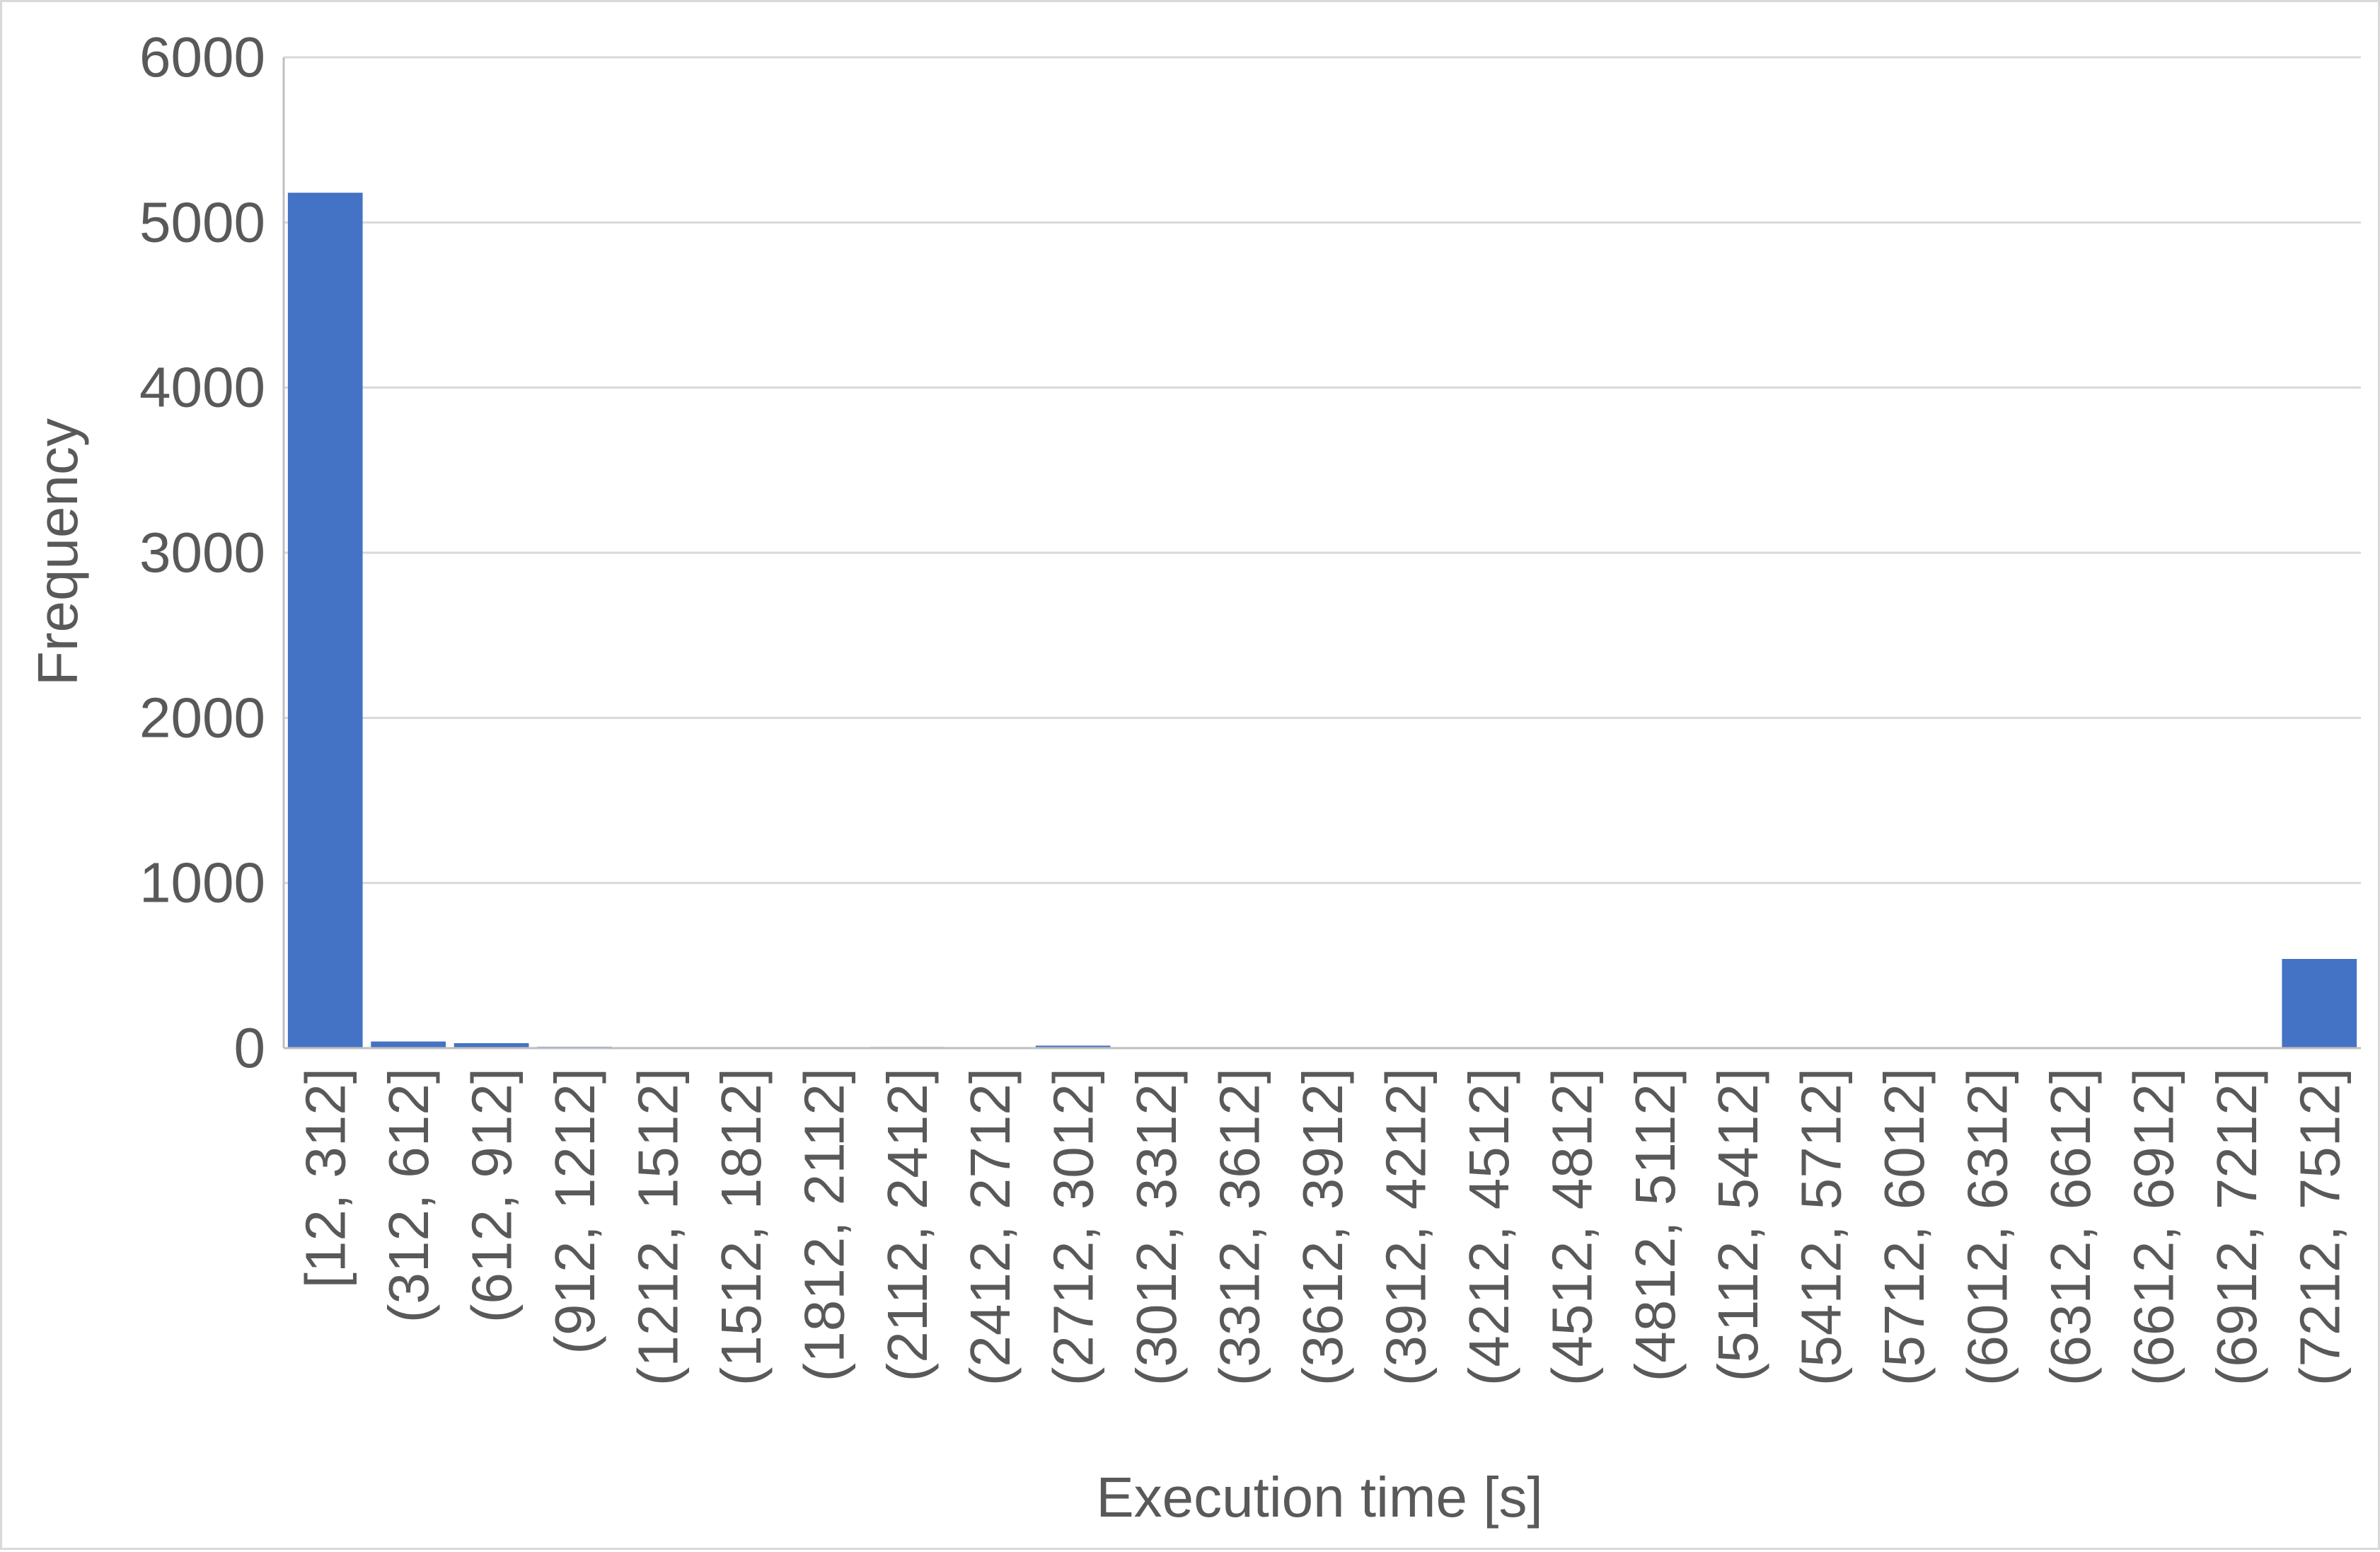  Describe the element at coordinates (990, 1227) in the screenshot. I see `x-tick-label-8: (2412, 2712]` at that location.